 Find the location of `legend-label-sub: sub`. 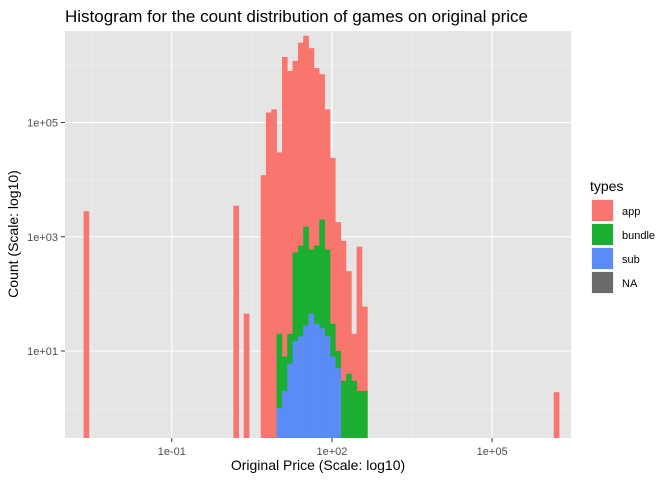

legend-label-sub: sub is located at coordinates (631, 260).